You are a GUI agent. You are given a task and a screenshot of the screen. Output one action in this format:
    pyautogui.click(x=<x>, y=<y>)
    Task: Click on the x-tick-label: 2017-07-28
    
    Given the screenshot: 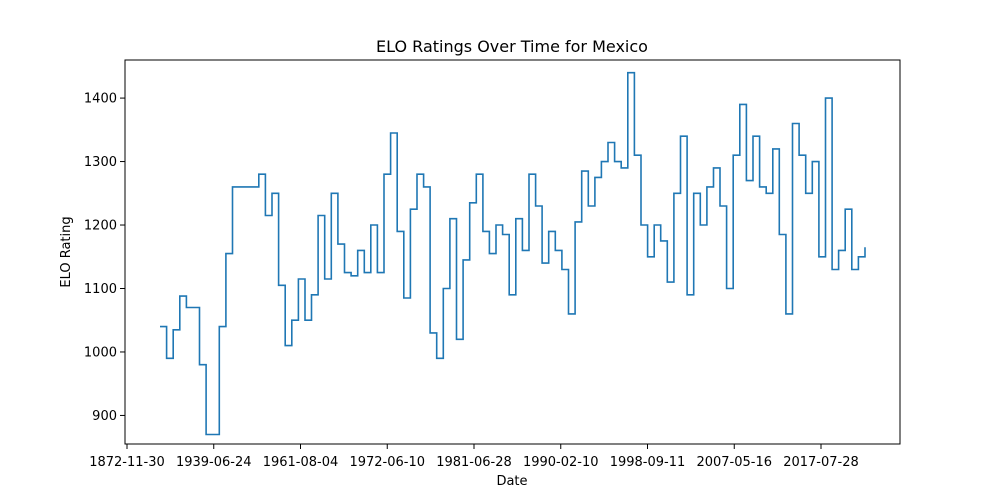 What is the action you would take?
    pyautogui.click(x=821, y=462)
    